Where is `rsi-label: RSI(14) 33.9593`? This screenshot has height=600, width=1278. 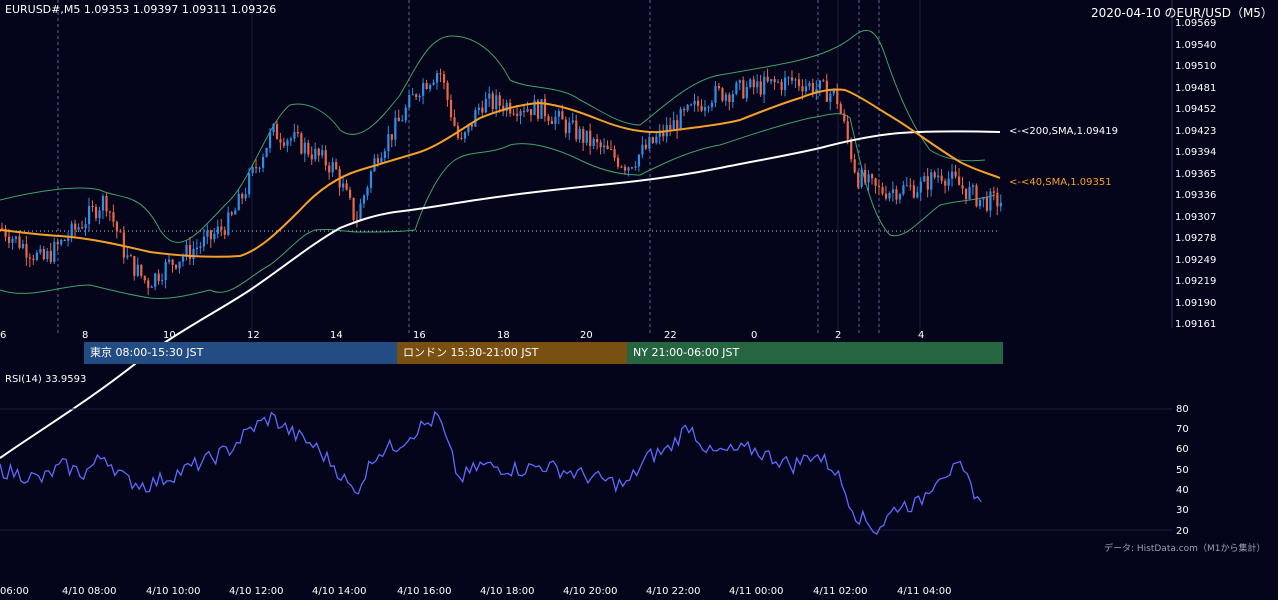
rsi-label: RSI(14) 33.9593 is located at coordinates (46, 379).